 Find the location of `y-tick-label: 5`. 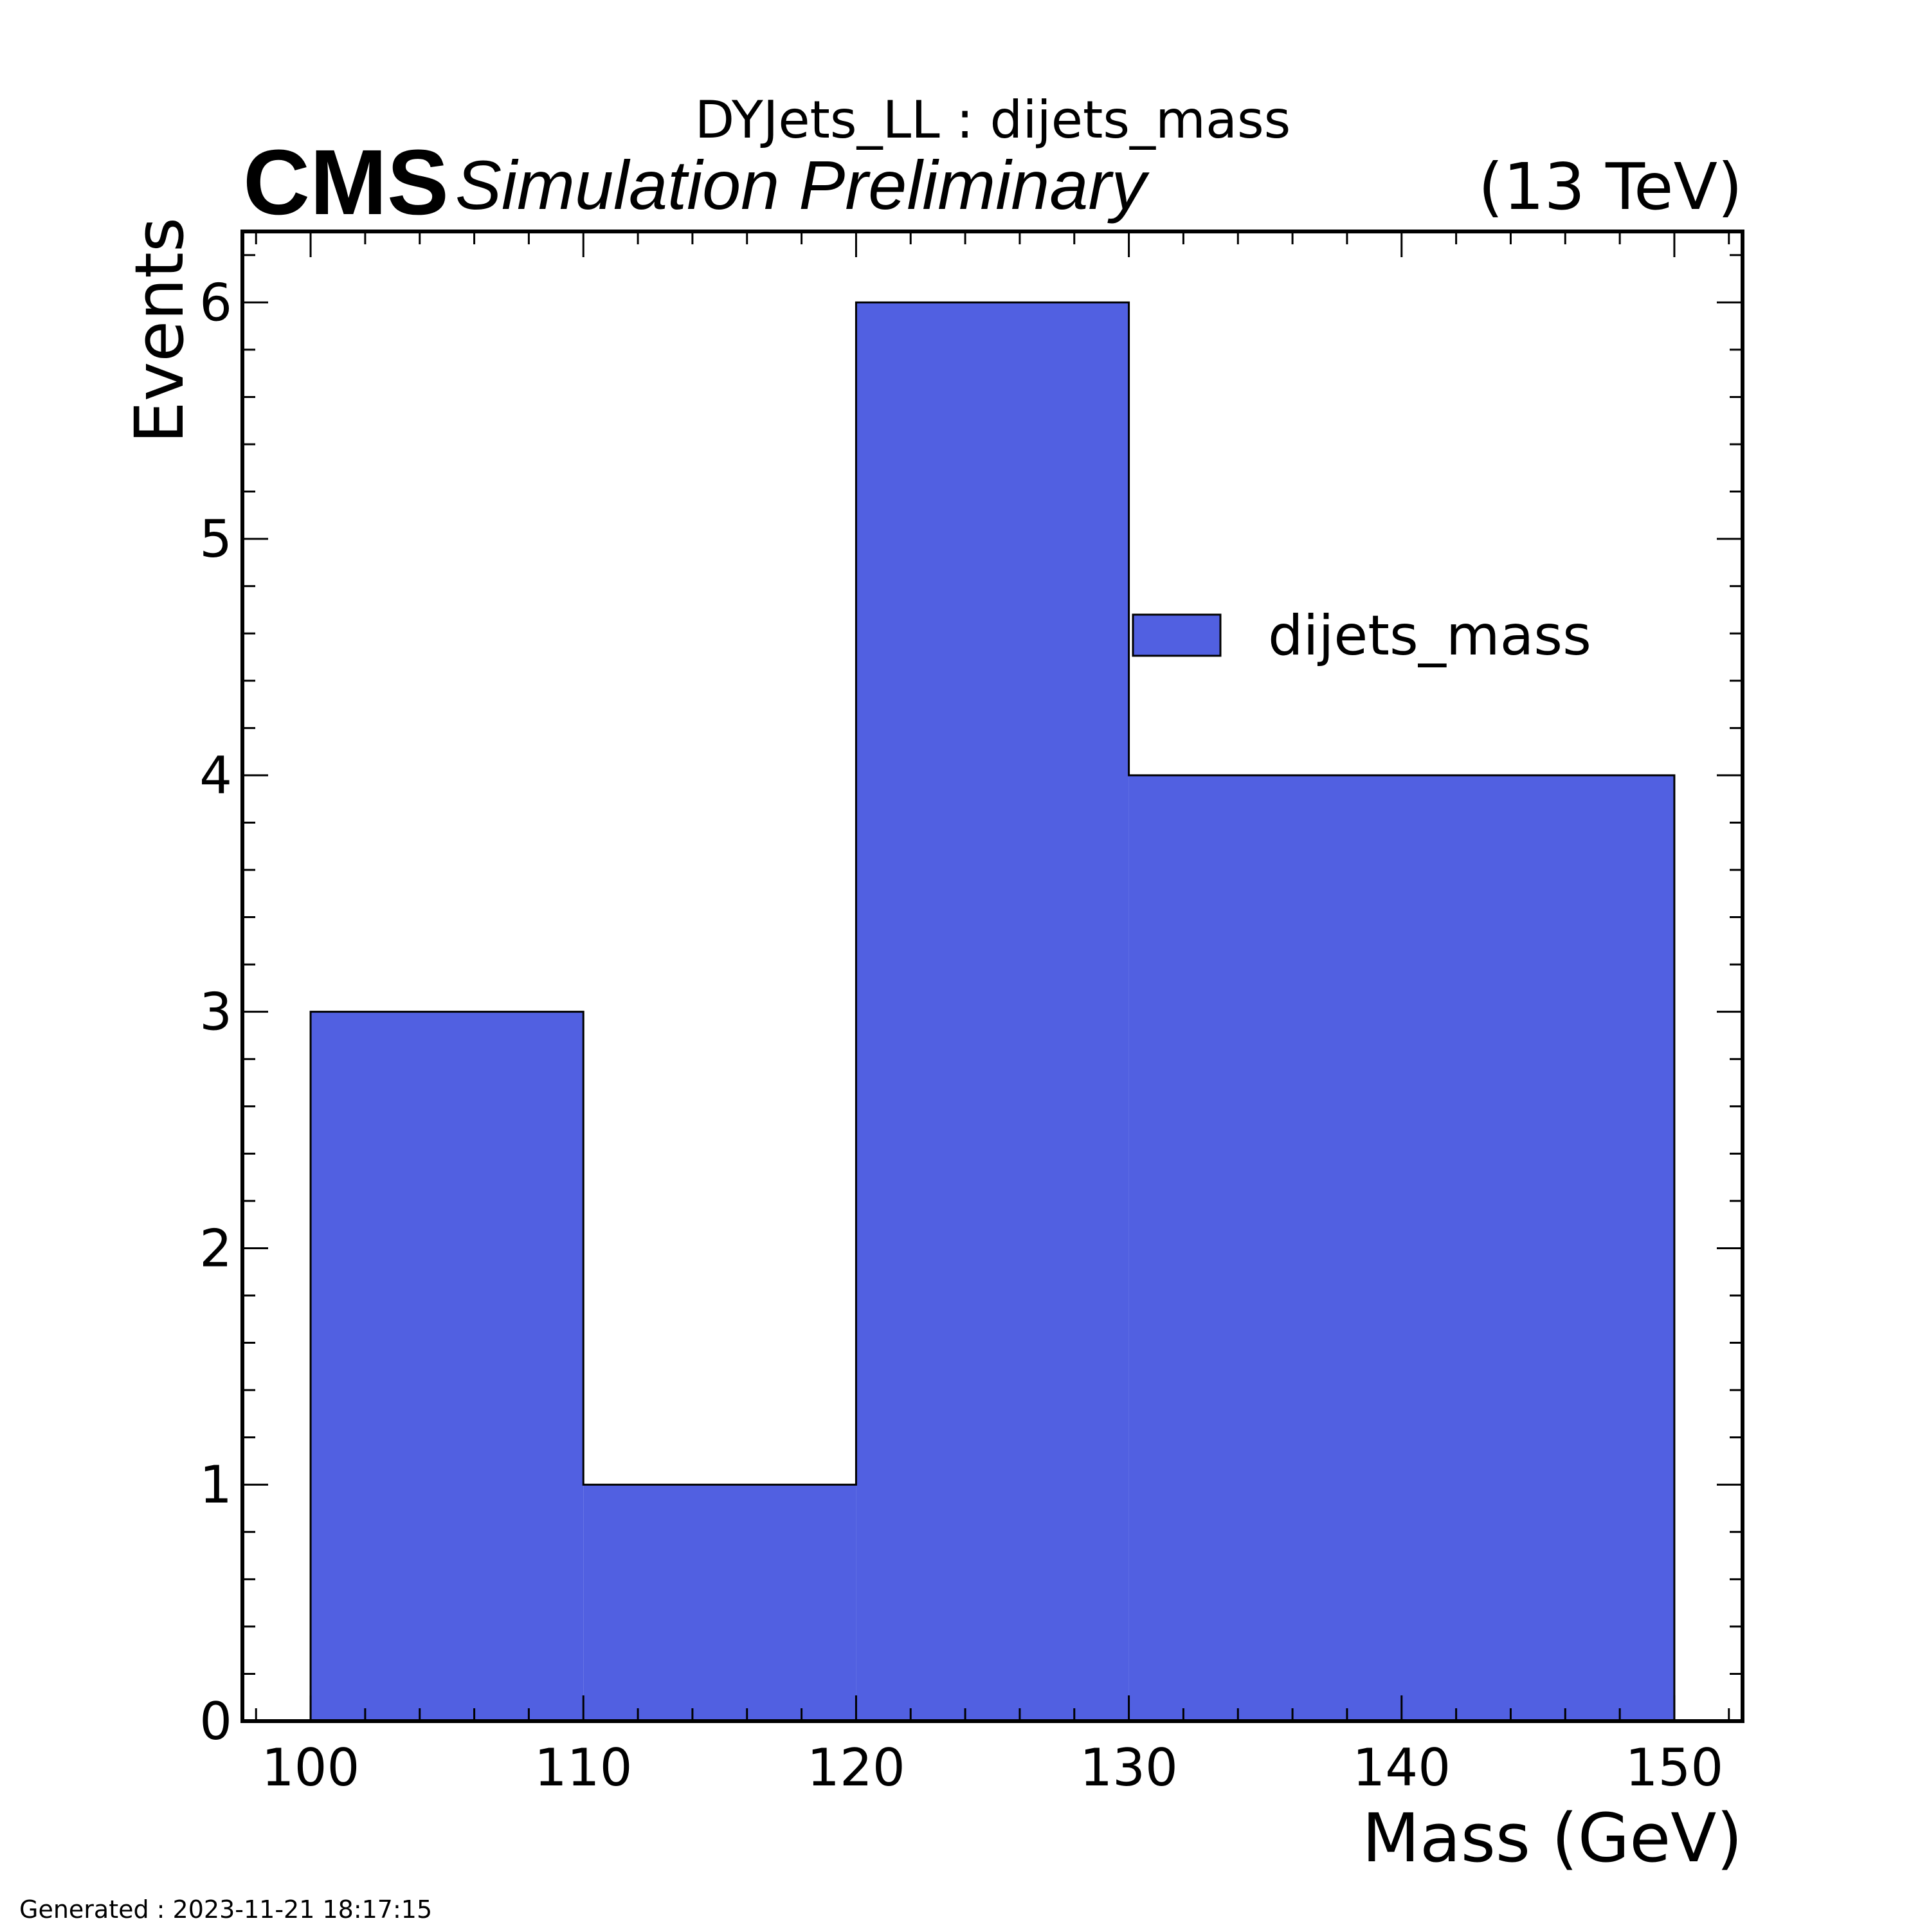

y-tick-label: 5 is located at coordinates (215, 539).